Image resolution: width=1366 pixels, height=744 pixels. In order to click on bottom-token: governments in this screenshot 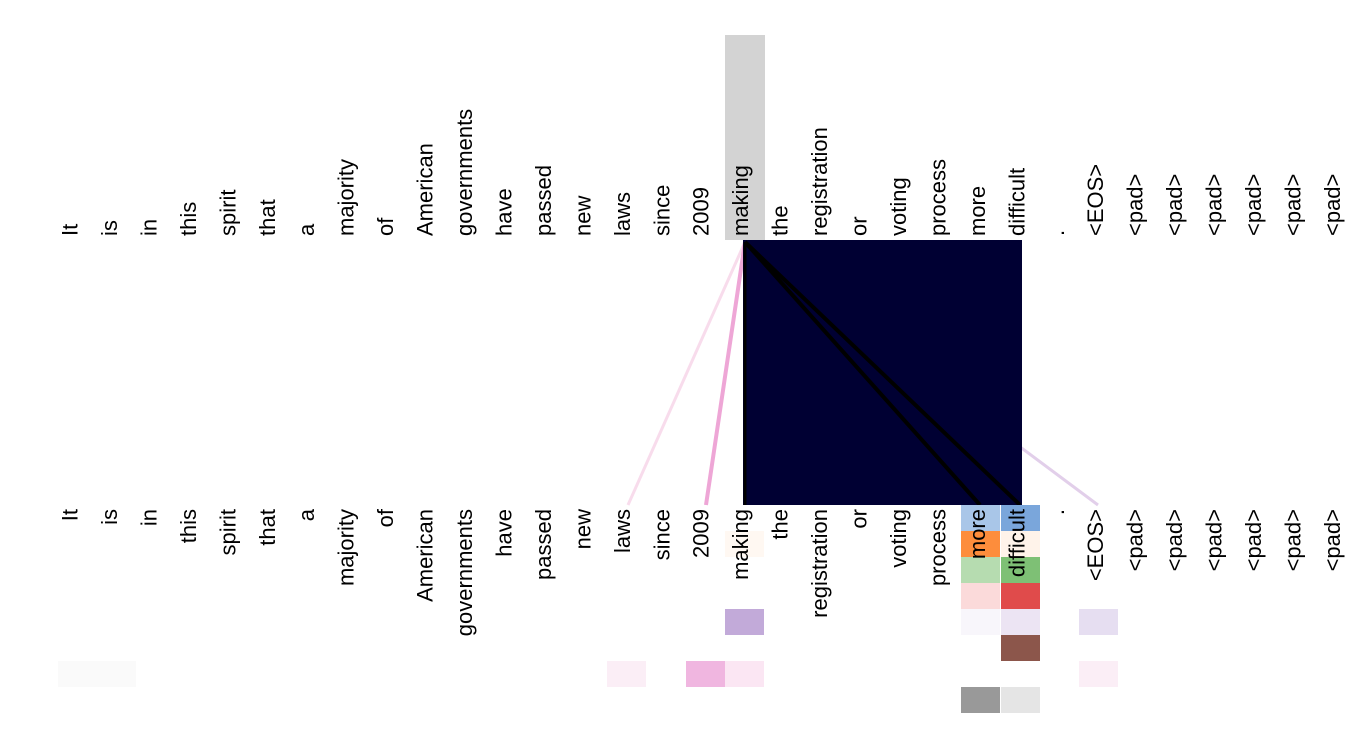, I will do `click(464, 572)`.